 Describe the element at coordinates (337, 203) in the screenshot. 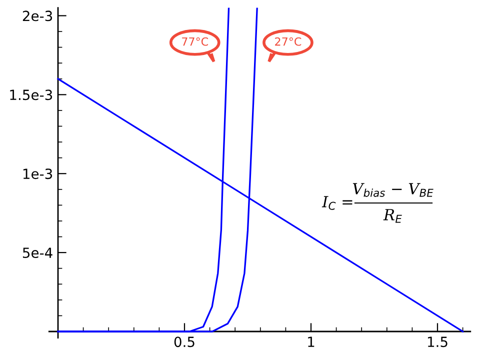

I see `annotation: I$_{C}$ =` at that location.